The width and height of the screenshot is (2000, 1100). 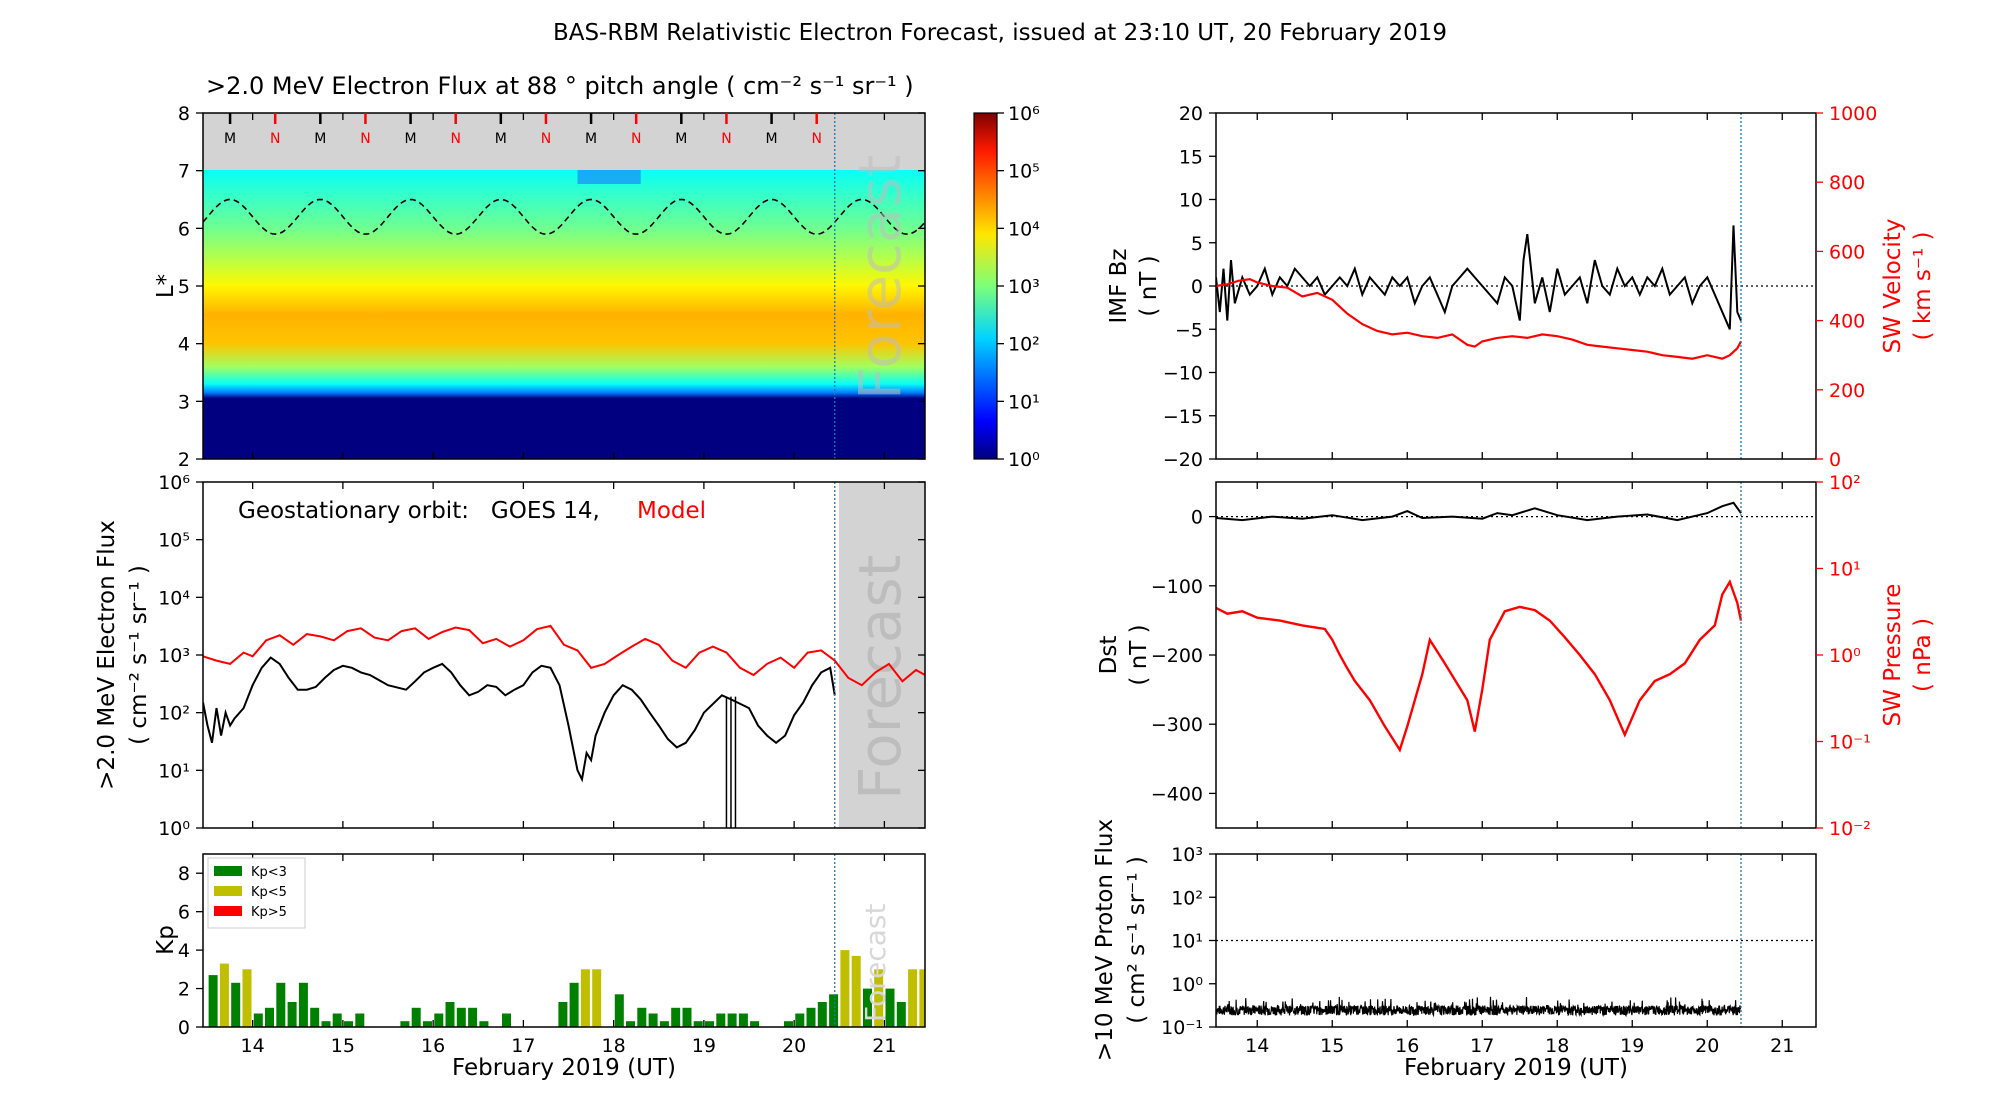 I want to click on dst-frame, so click(x=1516, y=655).